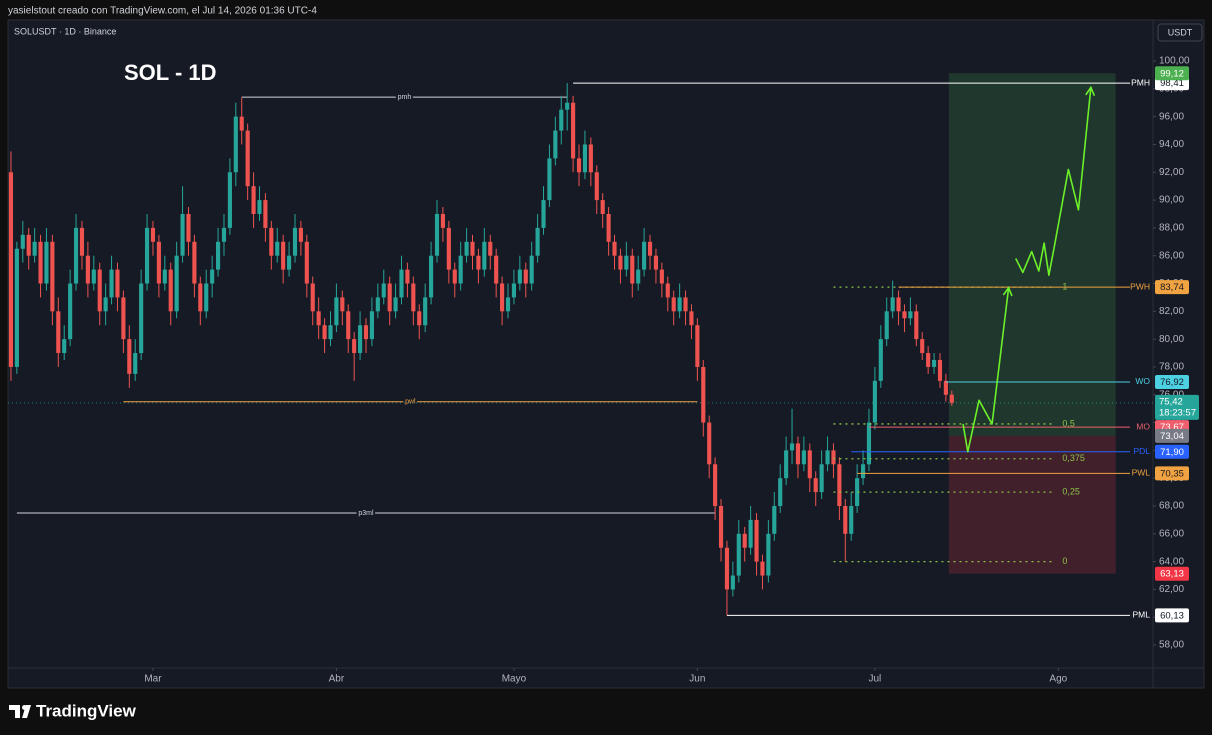  Describe the element at coordinates (1171, 339) in the screenshot. I see `y-tick-label: 80,00` at that location.